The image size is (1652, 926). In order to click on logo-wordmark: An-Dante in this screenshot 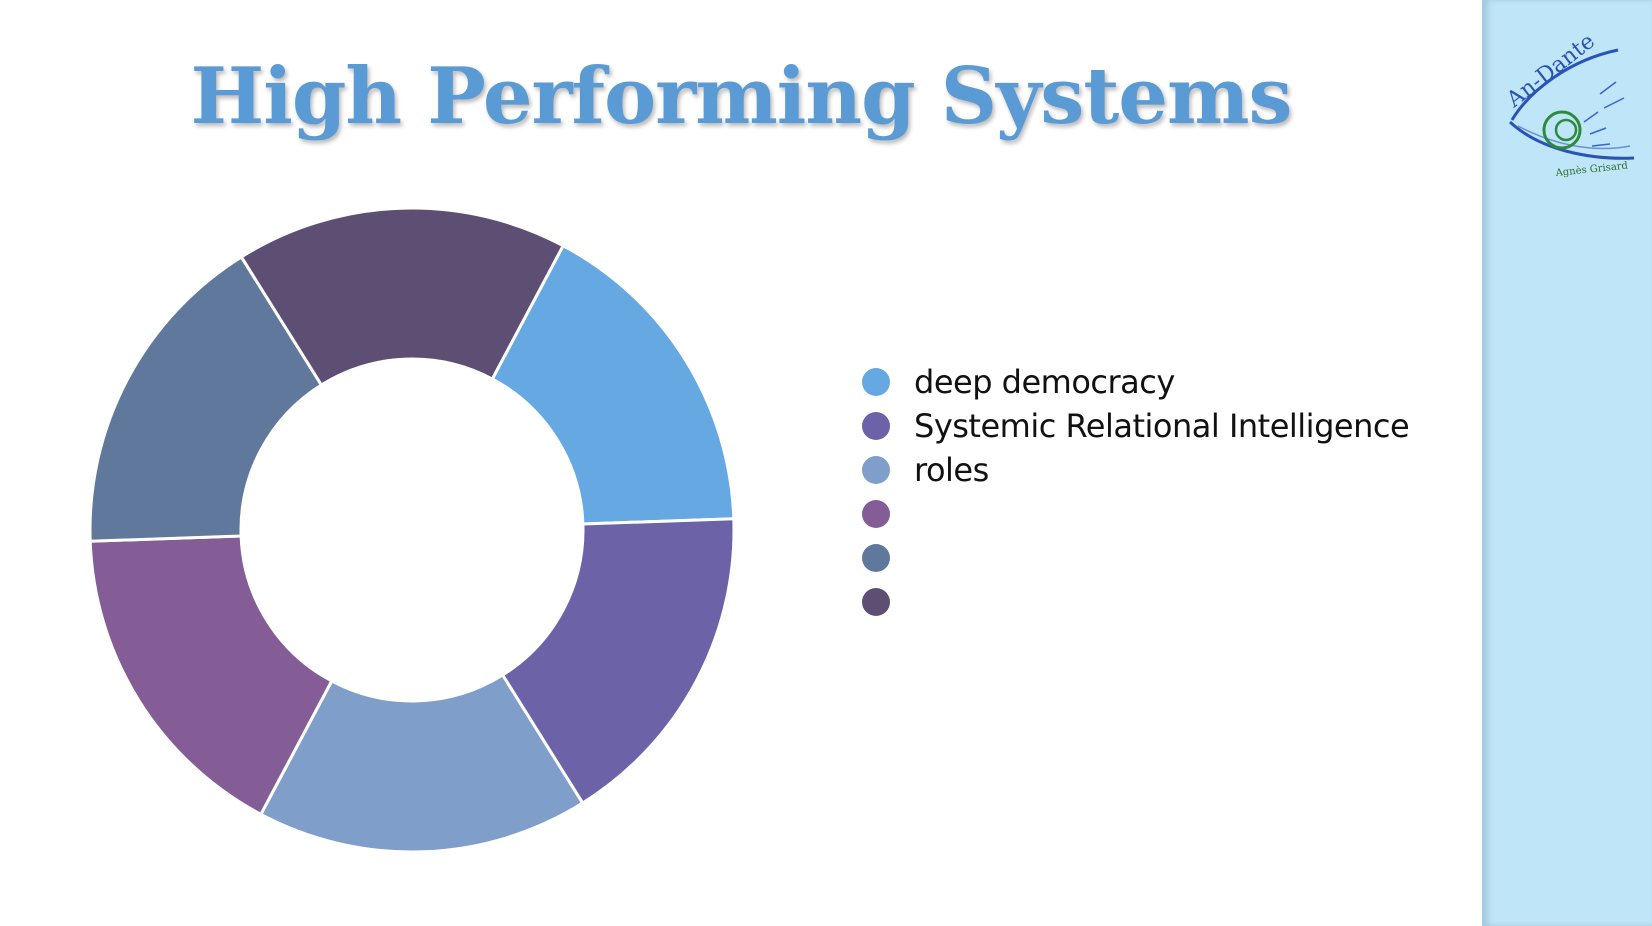, I will do `click(1551, 71)`.